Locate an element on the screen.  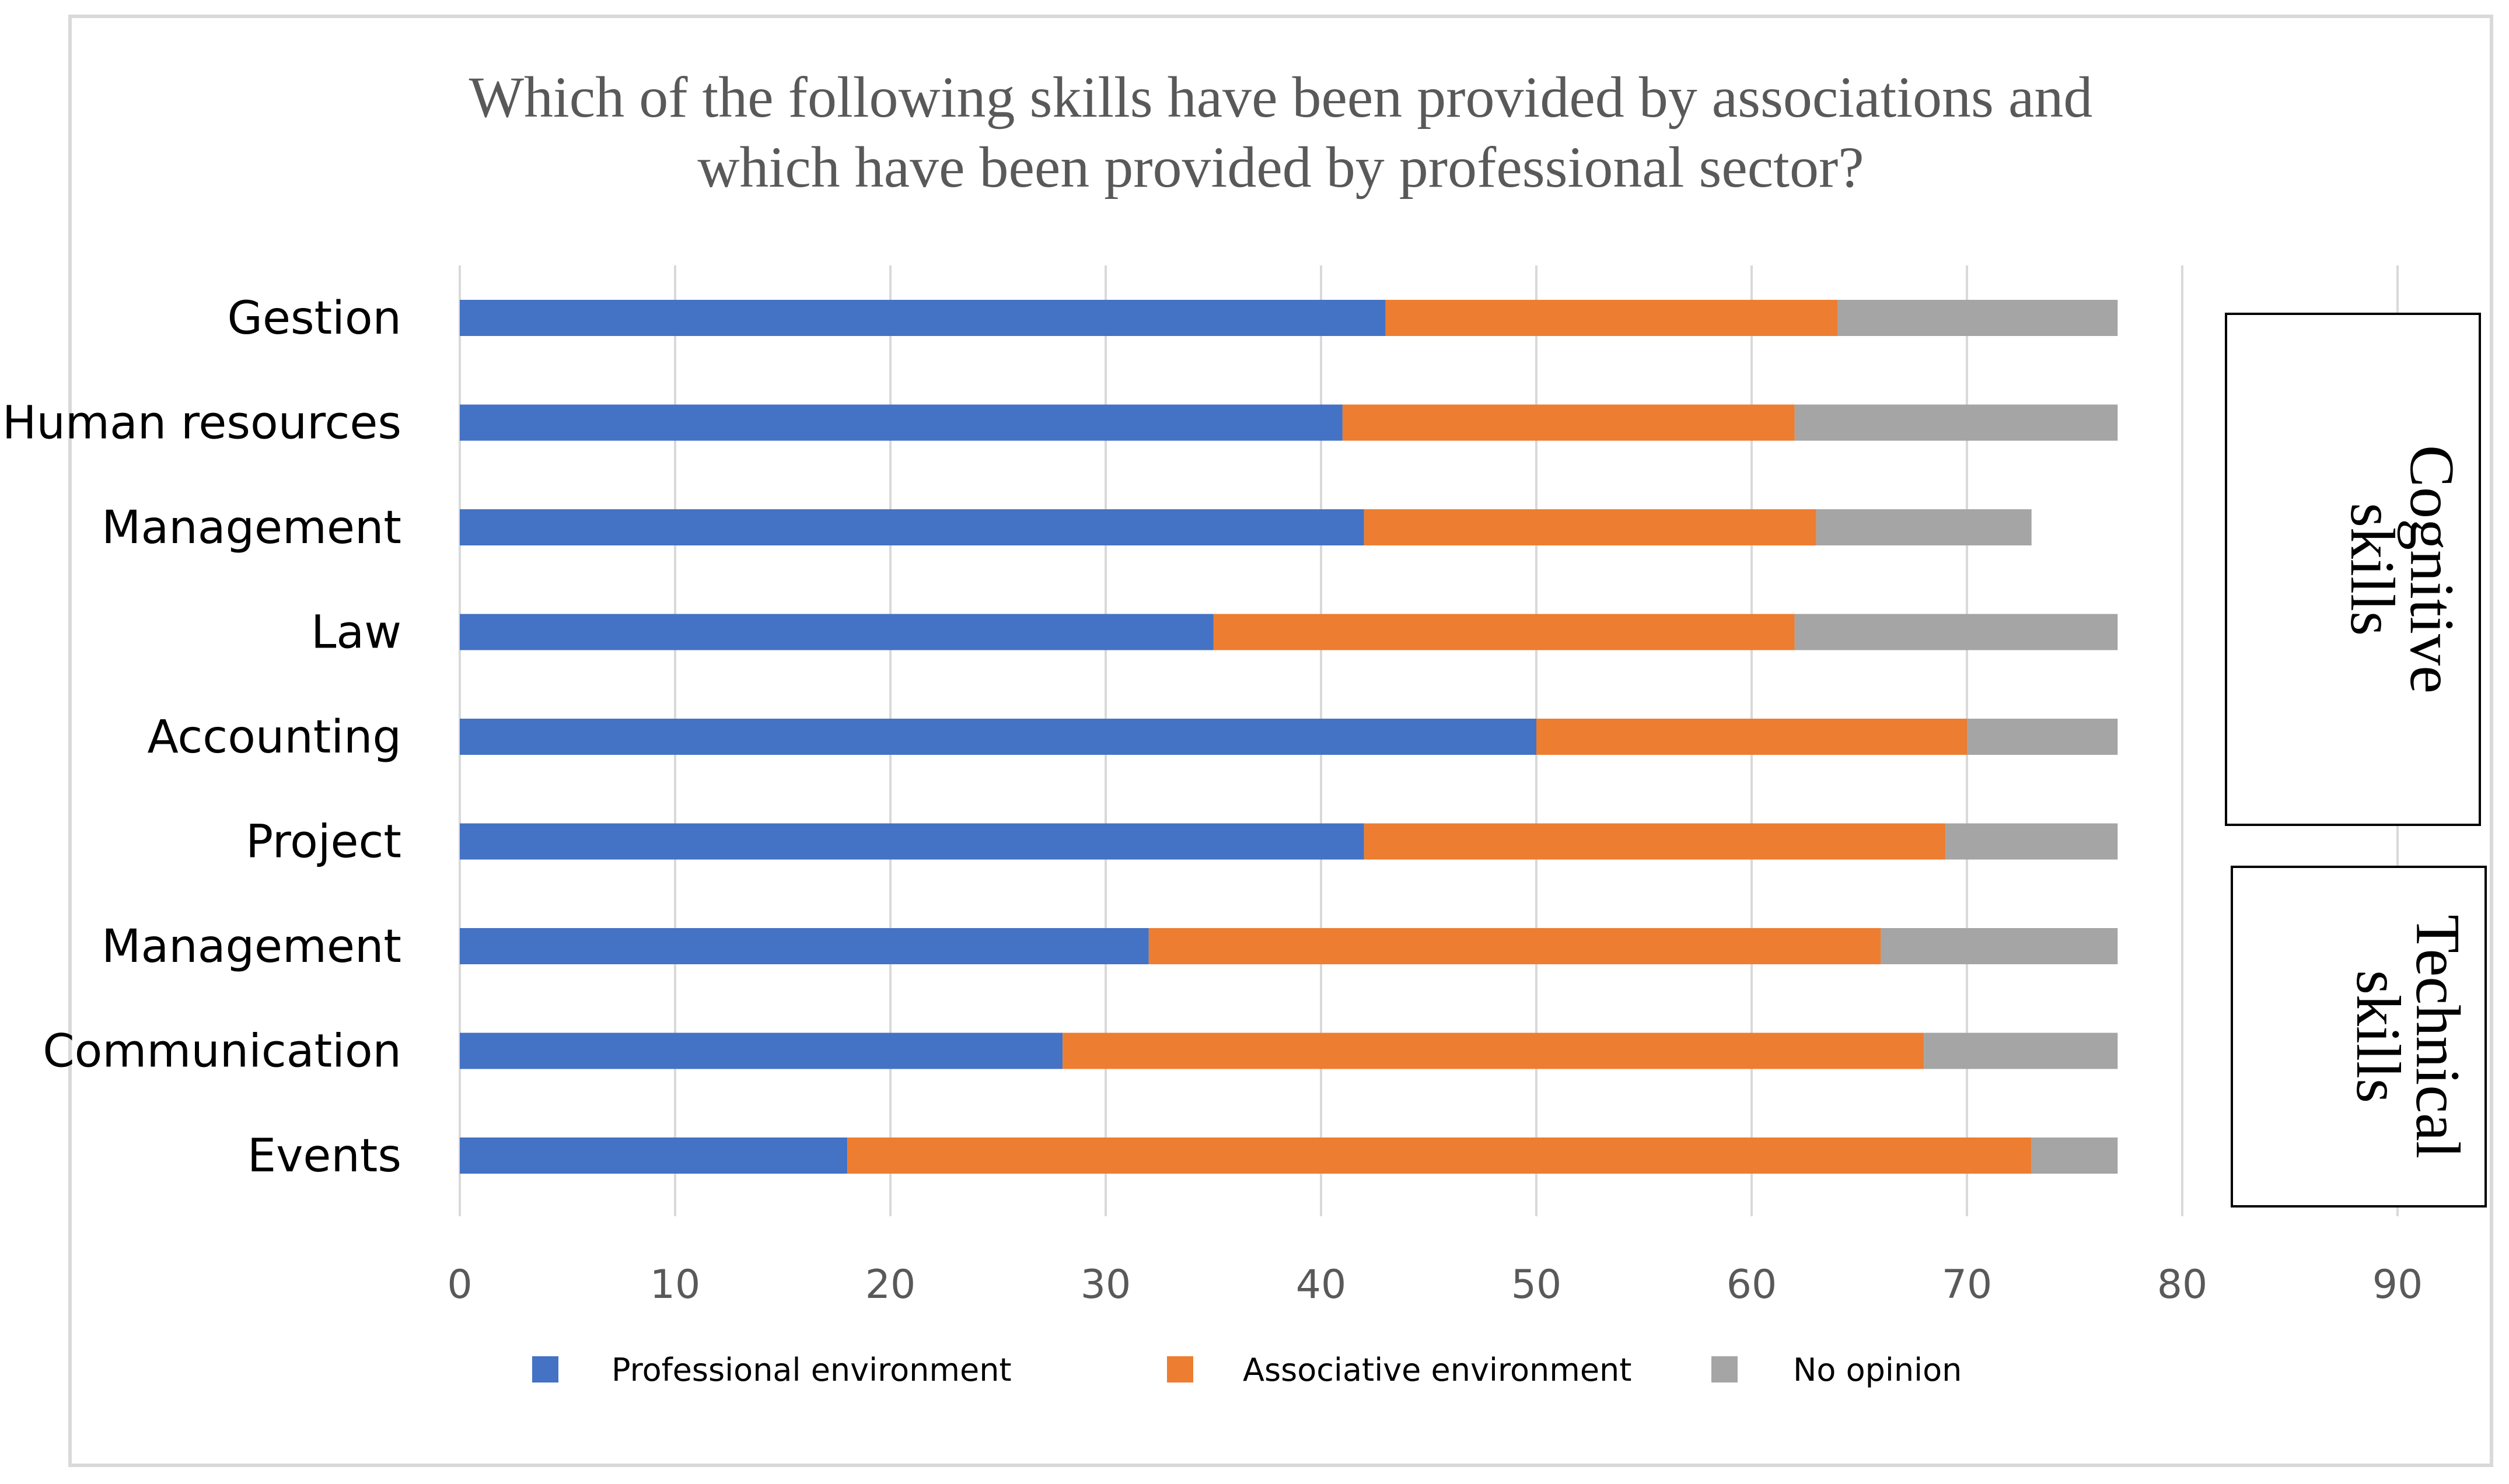
x-tick-label-9: 90 is located at coordinates (2398, 1285).